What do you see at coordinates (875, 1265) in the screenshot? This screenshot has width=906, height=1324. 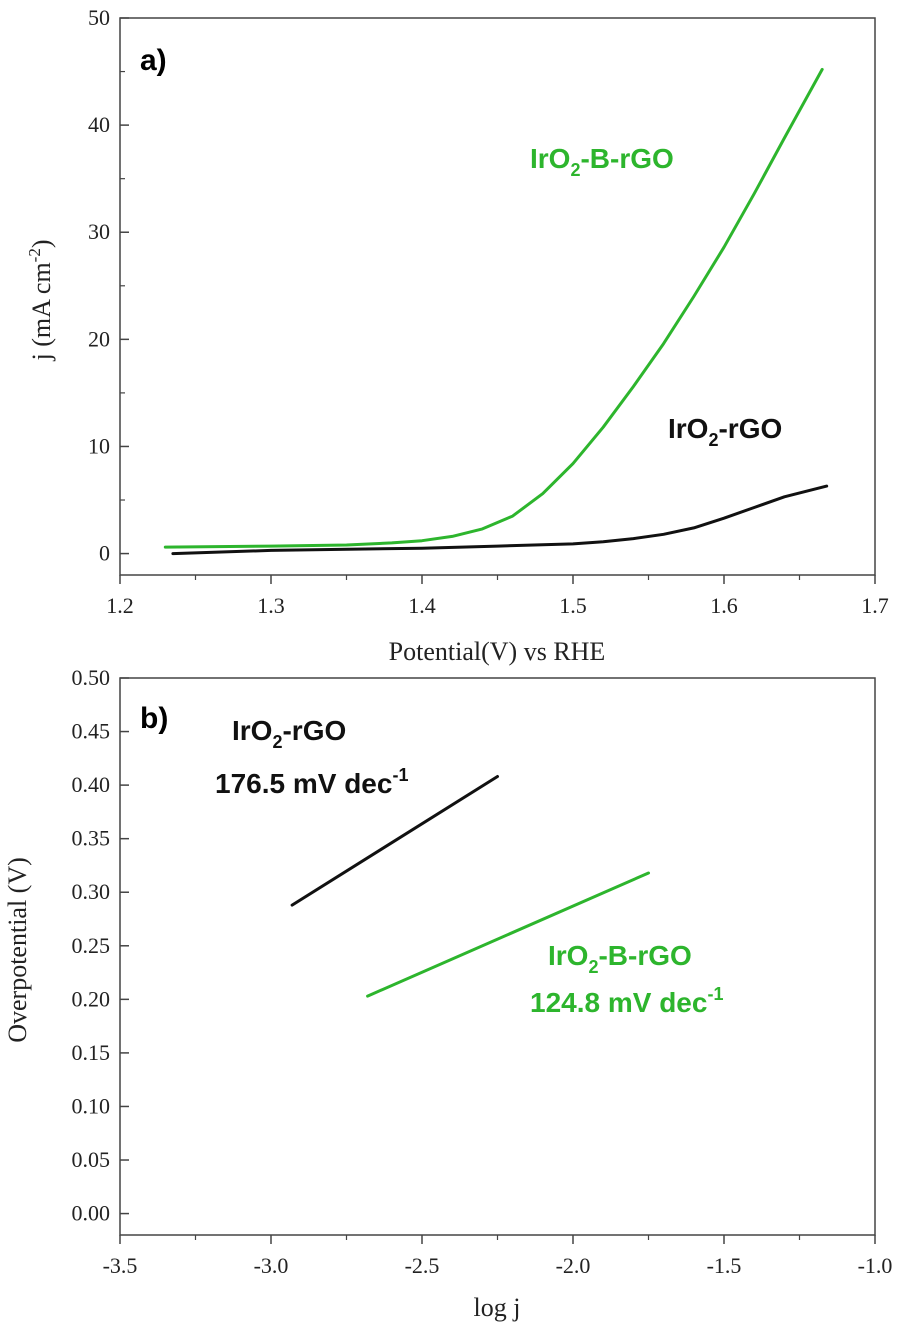 I see `panel-b-x-tick-label: -1.0` at bounding box center [875, 1265].